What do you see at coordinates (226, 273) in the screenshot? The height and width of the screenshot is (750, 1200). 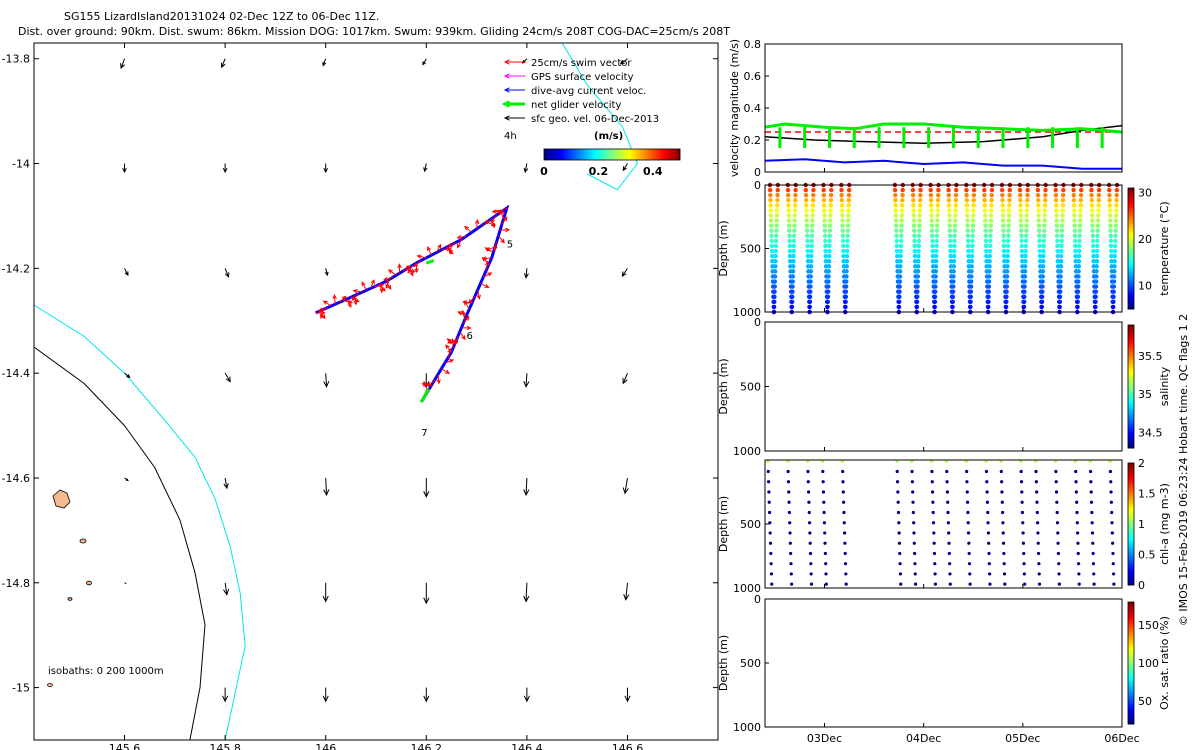 I see `sfc-velocity-arrow-shaft` at bounding box center [226, 273].